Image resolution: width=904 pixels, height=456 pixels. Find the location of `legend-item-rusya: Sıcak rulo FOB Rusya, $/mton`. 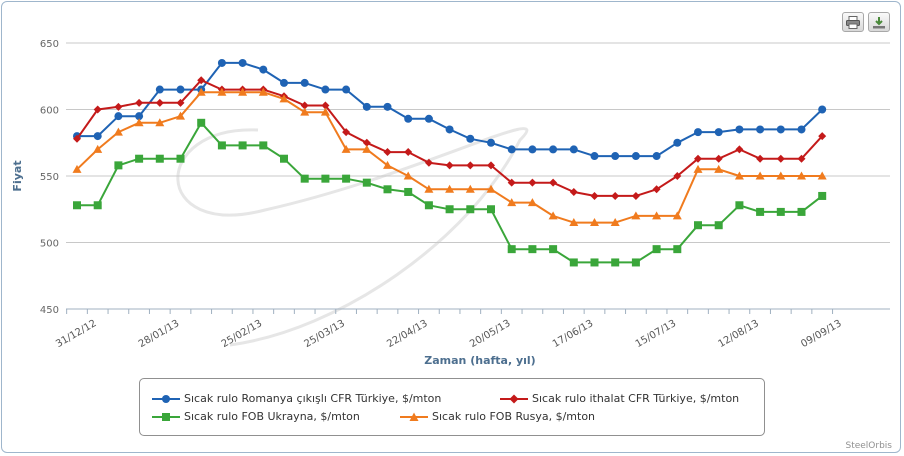

legend-item-rusya: Sıcak rulo FOB Rusya, $/mton is located at coordinates (497, 416).